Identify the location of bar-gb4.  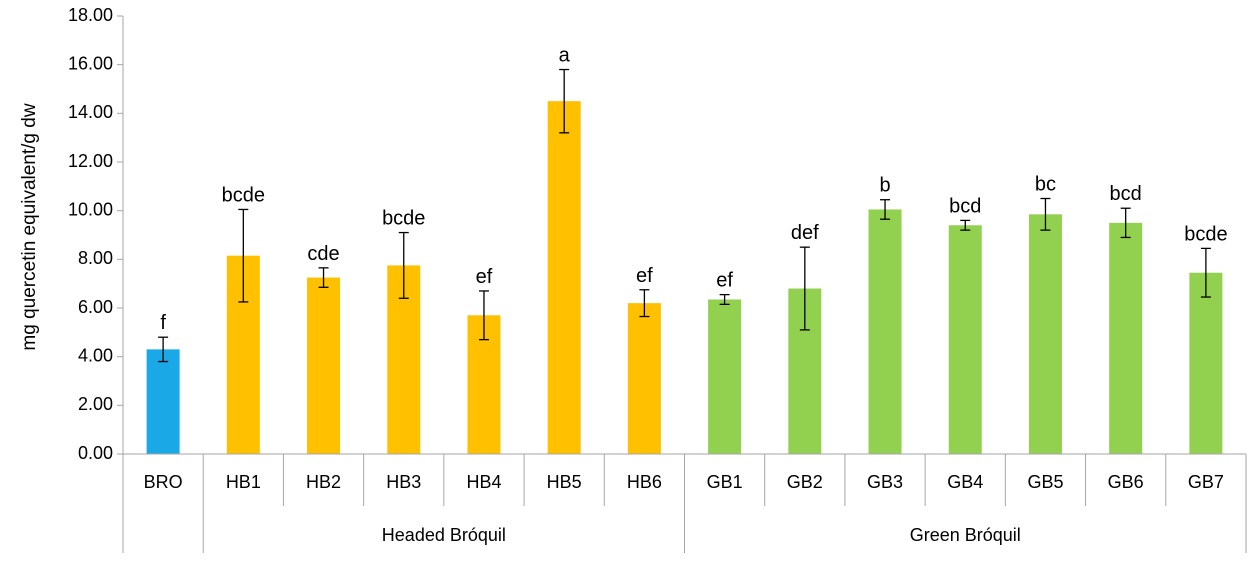
(965, 339).